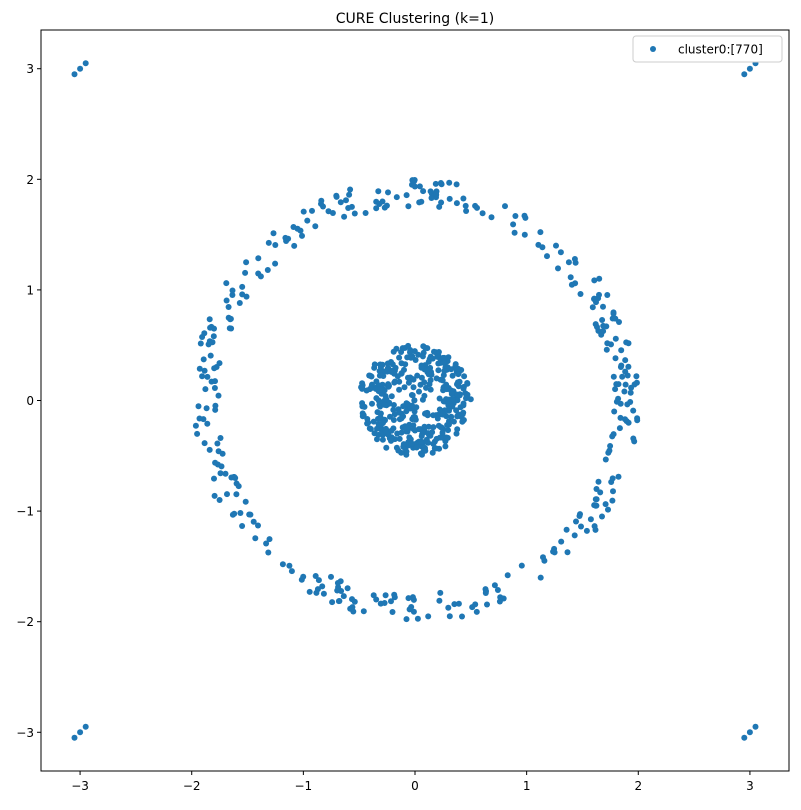  I want to click on y-tick-label: 3, so click(30, 69).